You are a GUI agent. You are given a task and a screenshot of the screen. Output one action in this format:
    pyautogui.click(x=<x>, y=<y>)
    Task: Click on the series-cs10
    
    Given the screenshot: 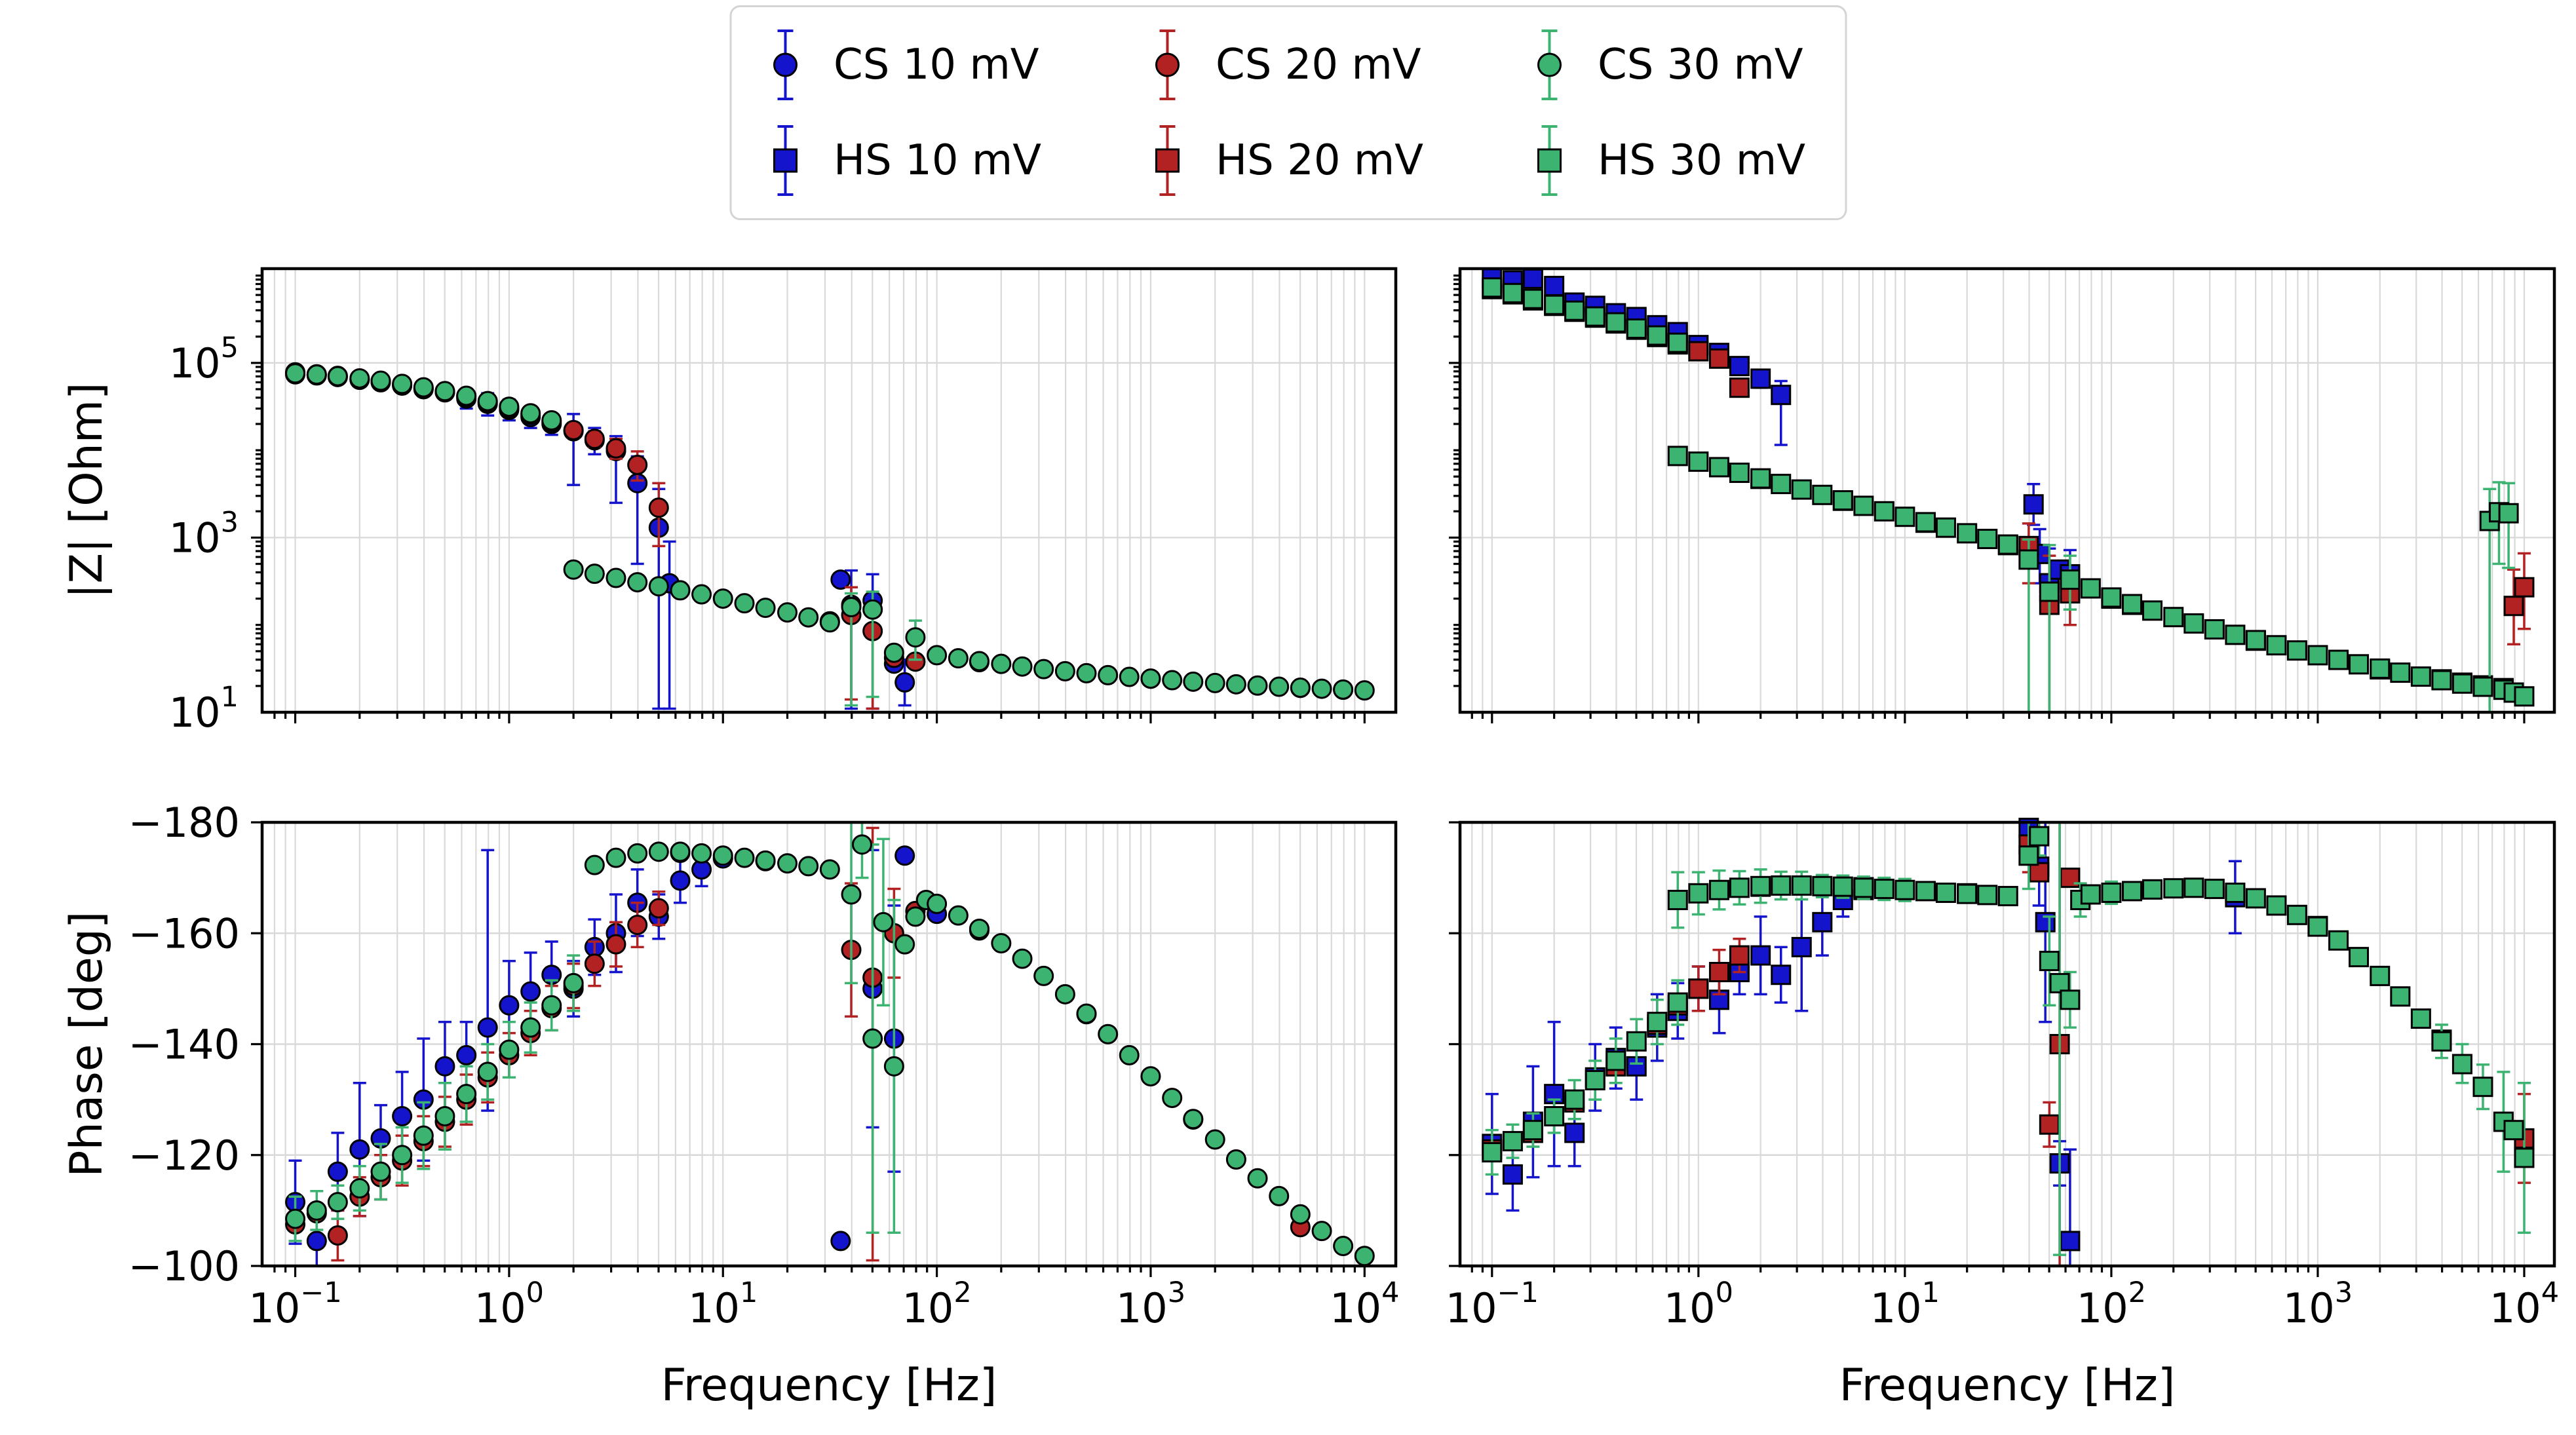 What is the action you would take?
    pyautogui.click(x=600, y=536)
    